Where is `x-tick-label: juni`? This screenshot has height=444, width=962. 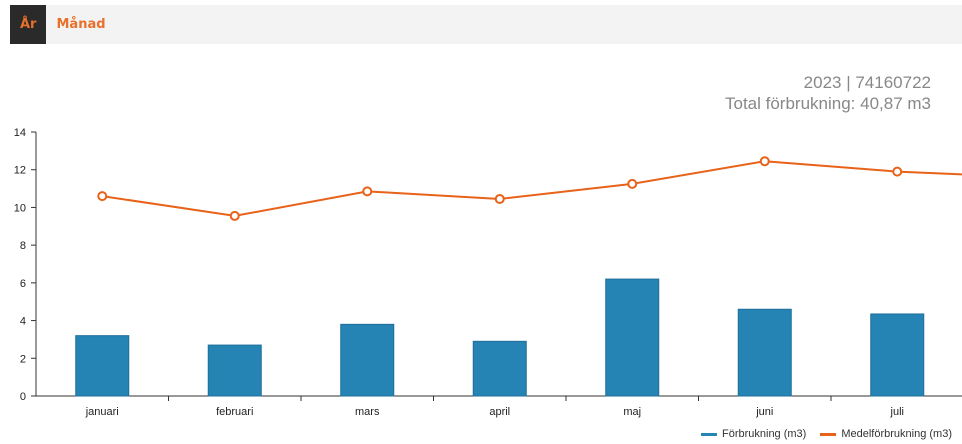 x-tick-label: juni is located at coordinates (764, 412).